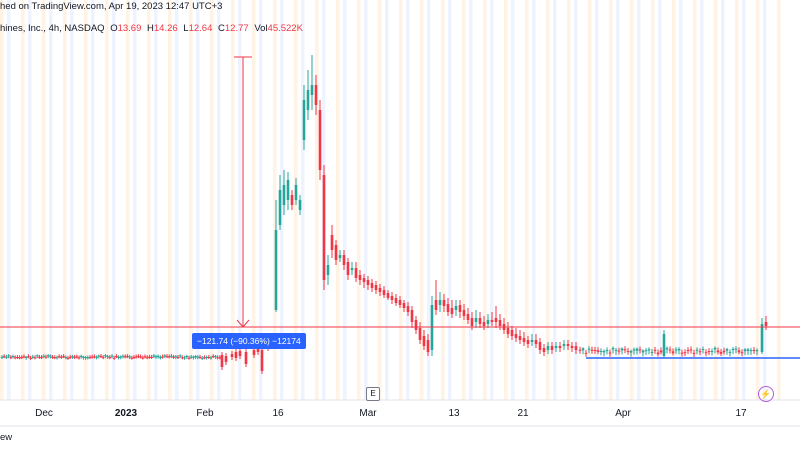 The image size is (800, 450). What do you see at coordinates (523, 413) in the screenshot?
I see `x-tick-21: 21` at bounding box center [523, 413].